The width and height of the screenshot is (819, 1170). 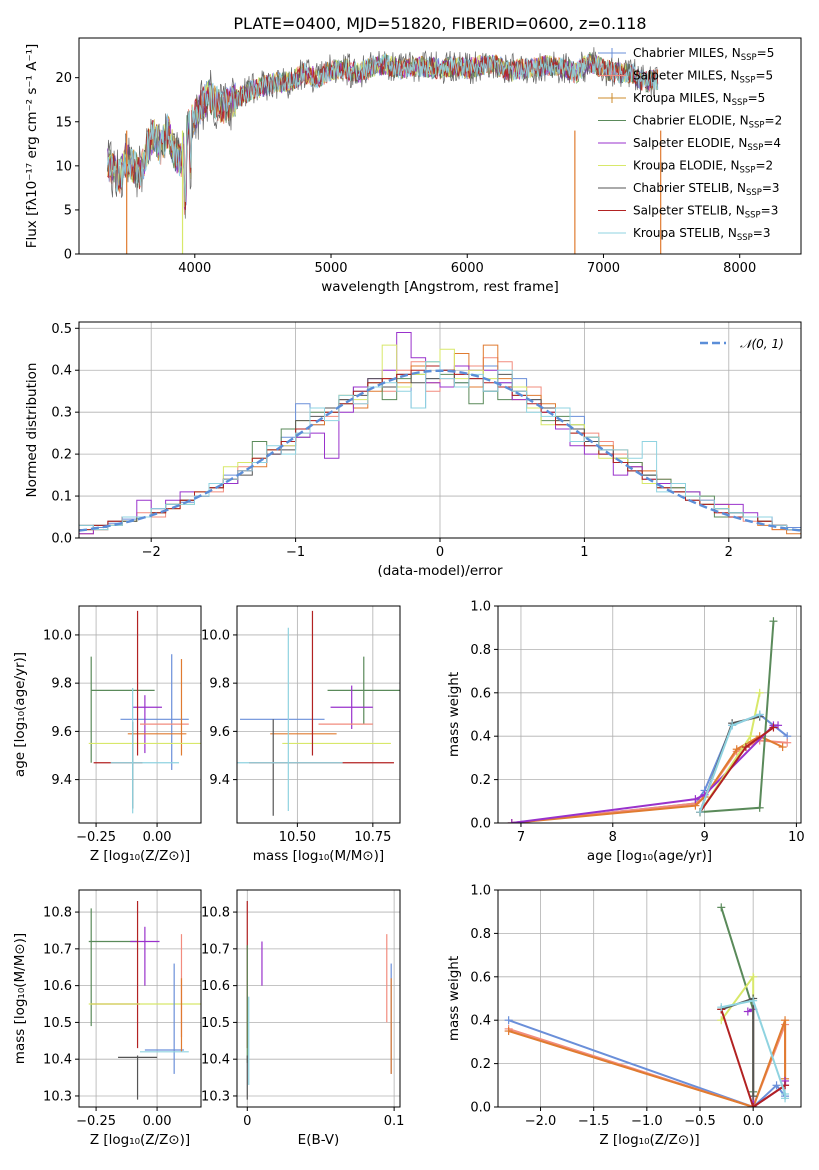 What do you see at coordinates (372, 837) in the screenshot?
I see `x-tick-label: 10.75` at bounding box center [372, 837].